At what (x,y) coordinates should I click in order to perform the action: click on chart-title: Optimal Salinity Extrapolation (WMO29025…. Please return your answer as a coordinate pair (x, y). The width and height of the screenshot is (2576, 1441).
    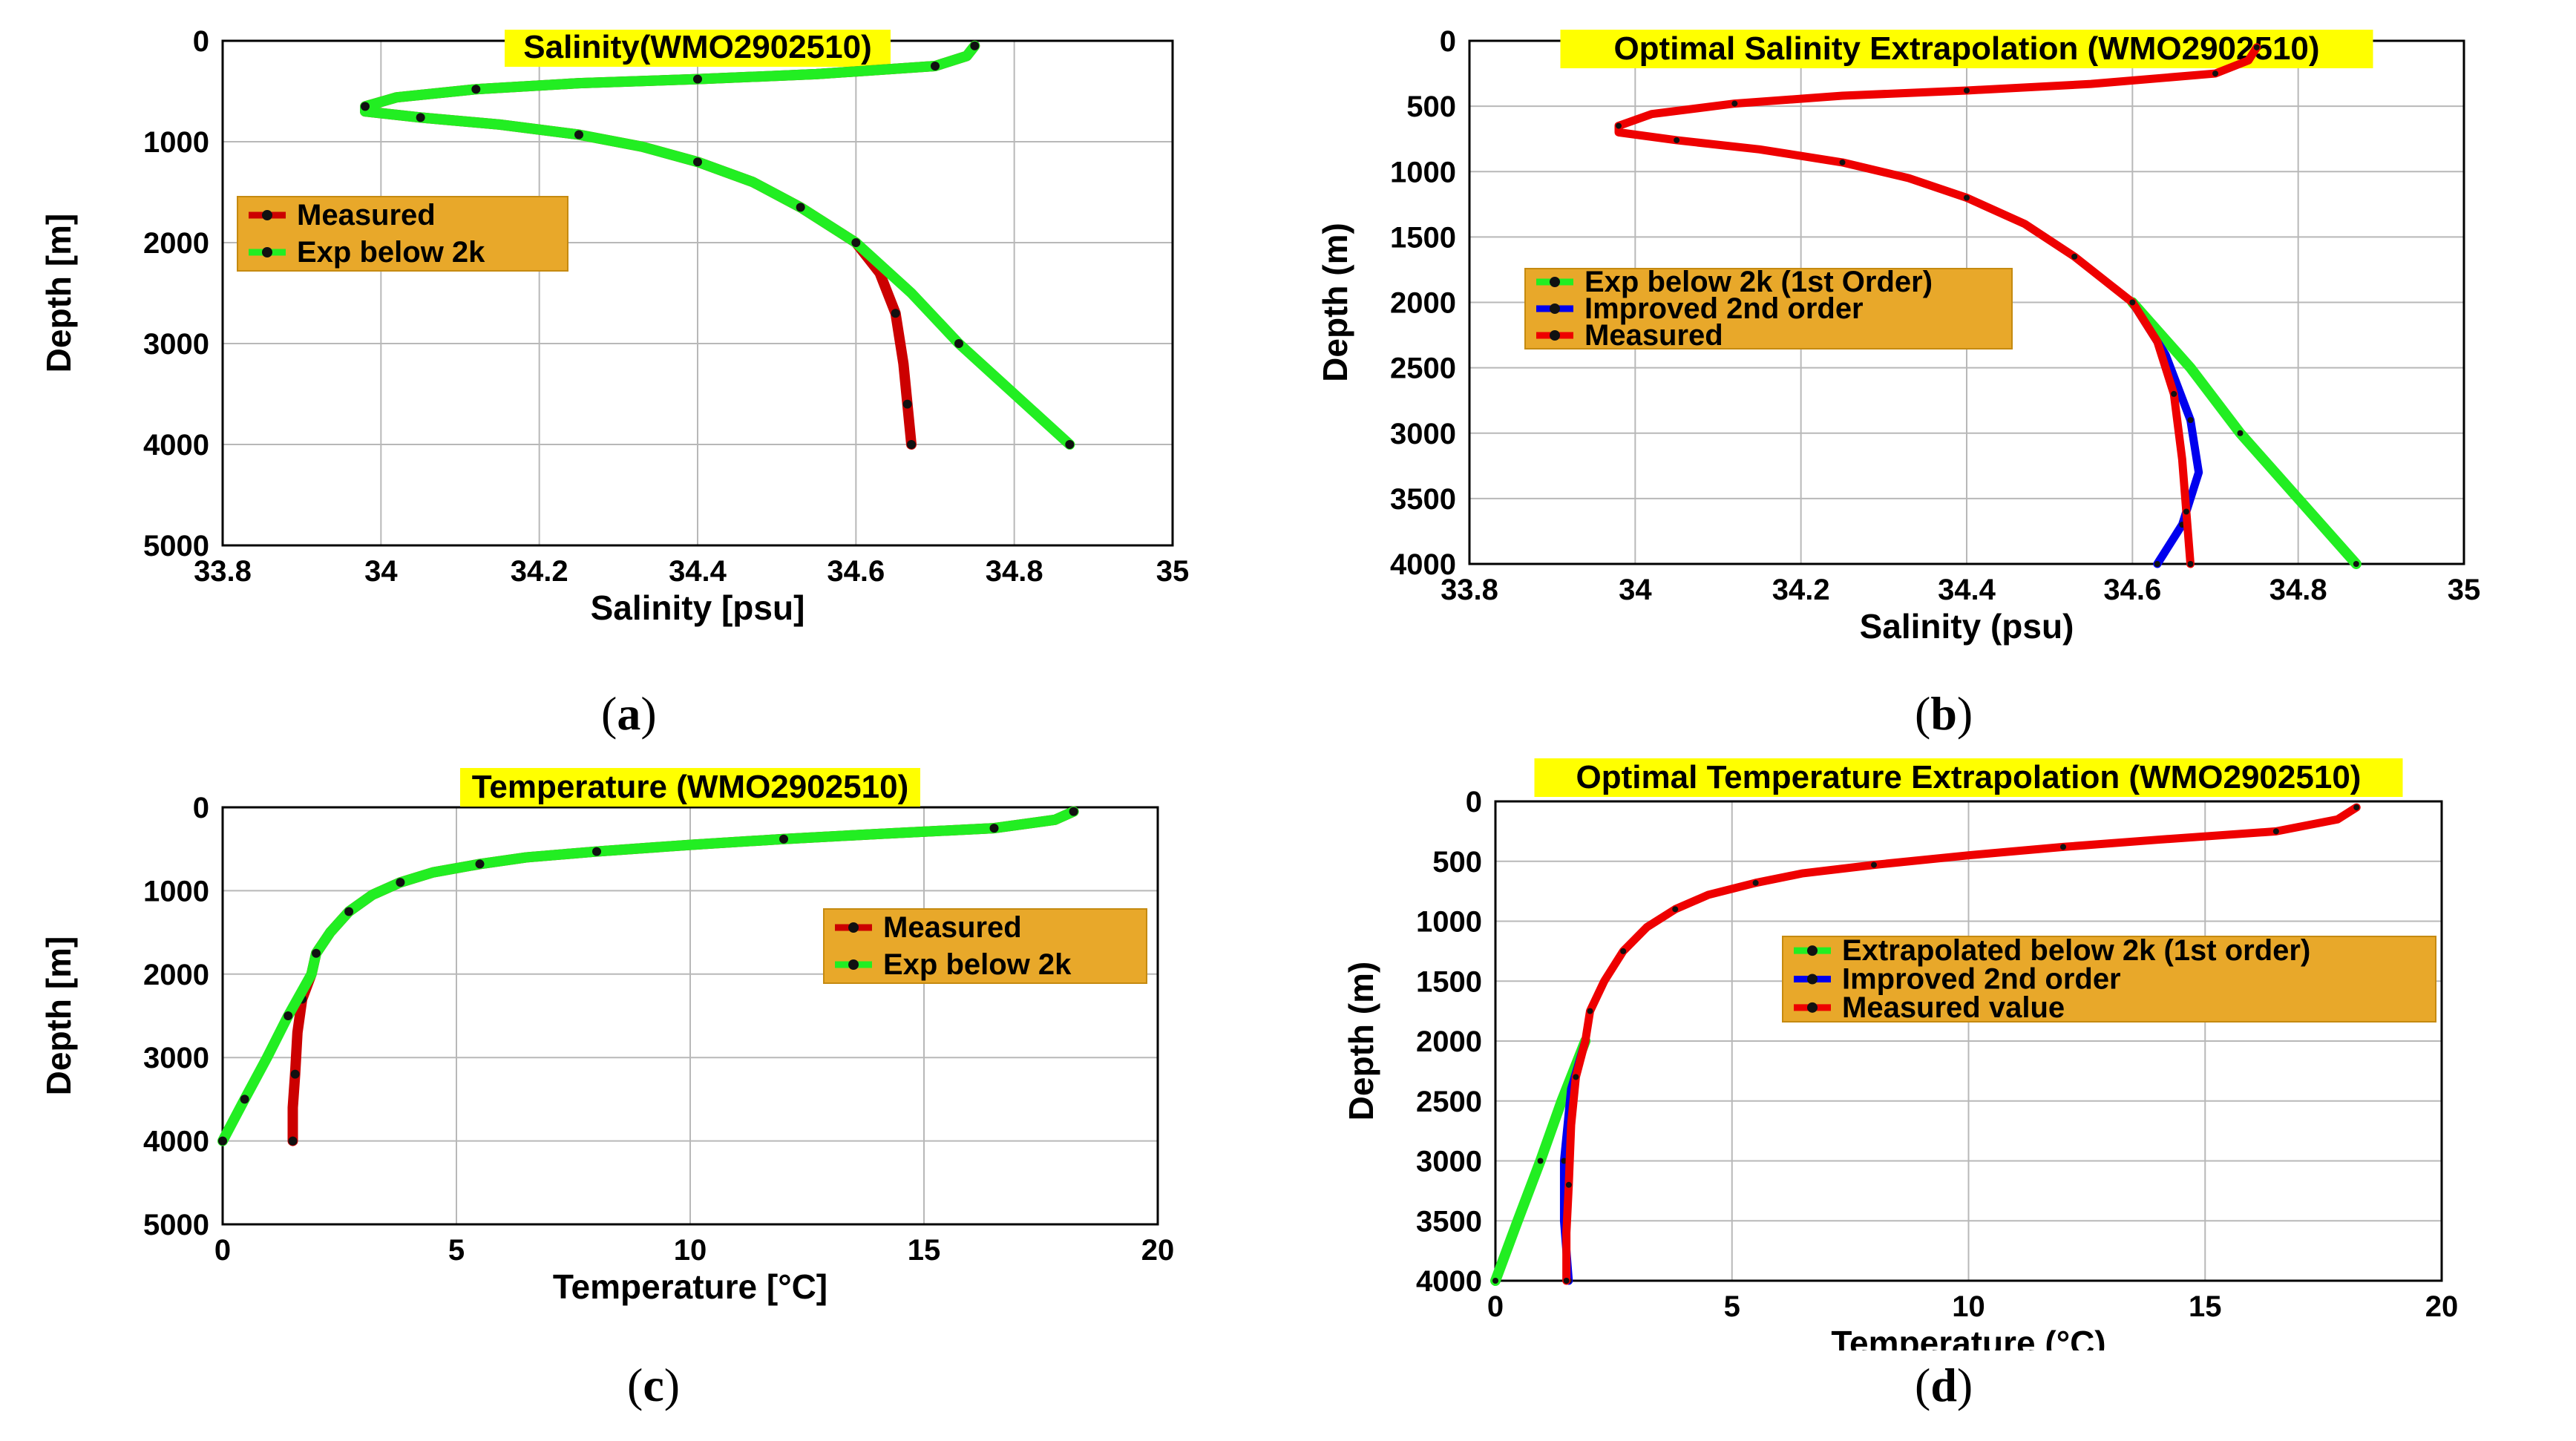
    Looking at the image, I should click on (1966, 48).